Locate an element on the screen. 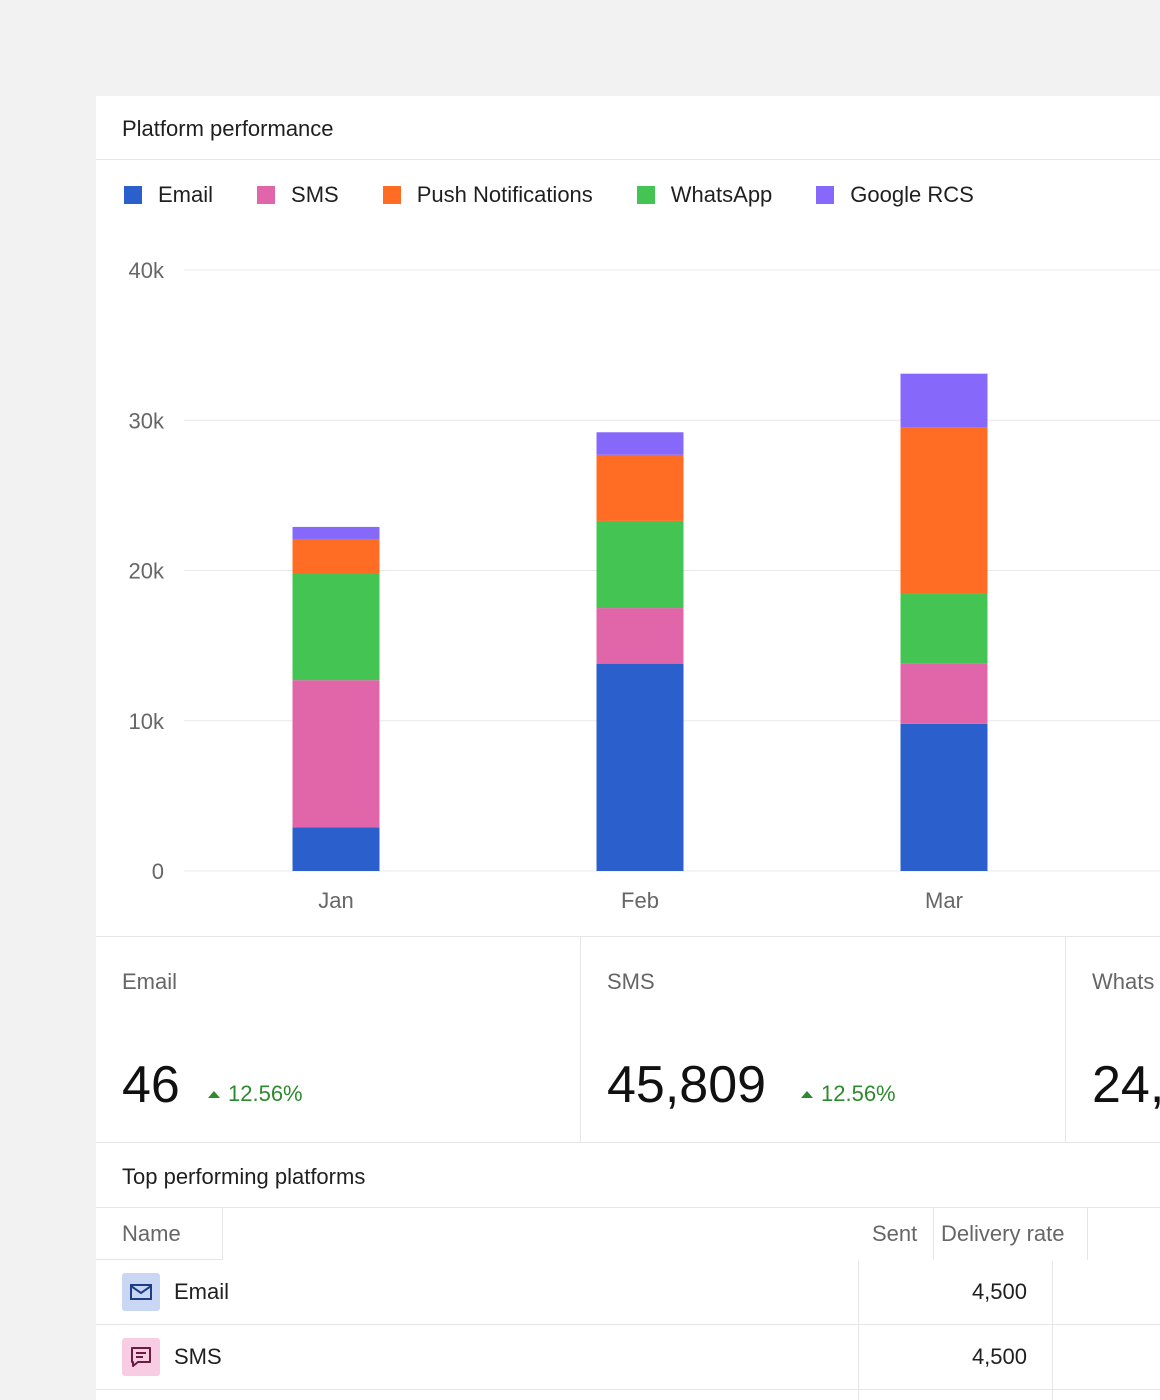 This screenshot has height=1400, width=1160. stat-card-whatsapp: Whats 24, is located at coordinates (1113, 1039).